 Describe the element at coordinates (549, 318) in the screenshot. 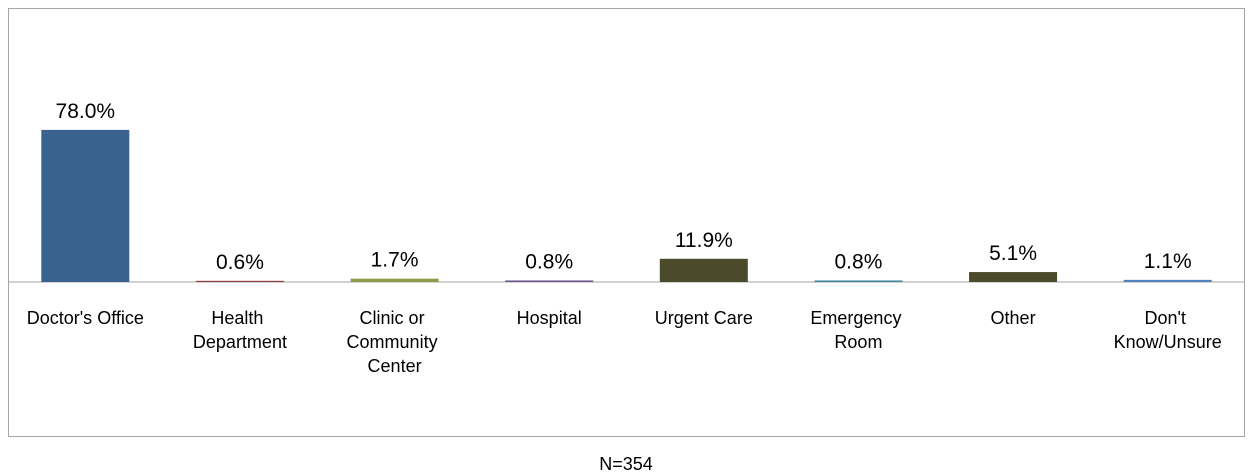

I see `x-tick-label: Hospital` at that location.